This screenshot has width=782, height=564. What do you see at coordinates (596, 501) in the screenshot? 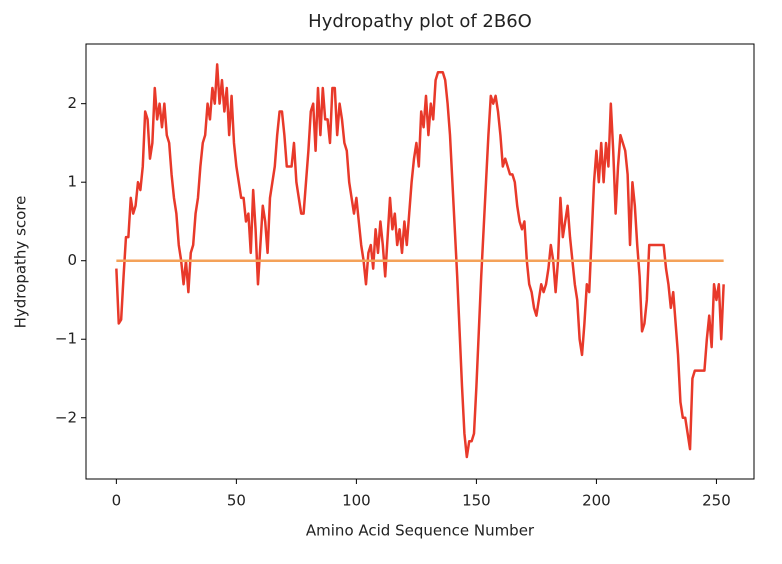
I see `x-tick-label: 200` at bounding box center [596, 501].